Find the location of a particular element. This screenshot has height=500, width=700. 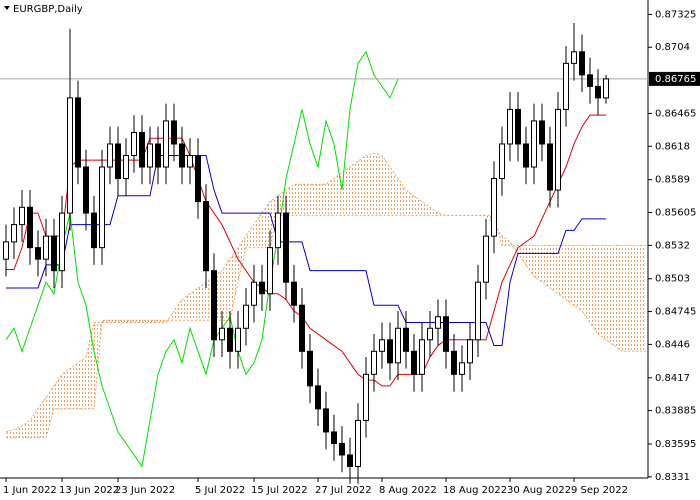

y-tick-label: 0.83595 is located at coordinates (675, 444).